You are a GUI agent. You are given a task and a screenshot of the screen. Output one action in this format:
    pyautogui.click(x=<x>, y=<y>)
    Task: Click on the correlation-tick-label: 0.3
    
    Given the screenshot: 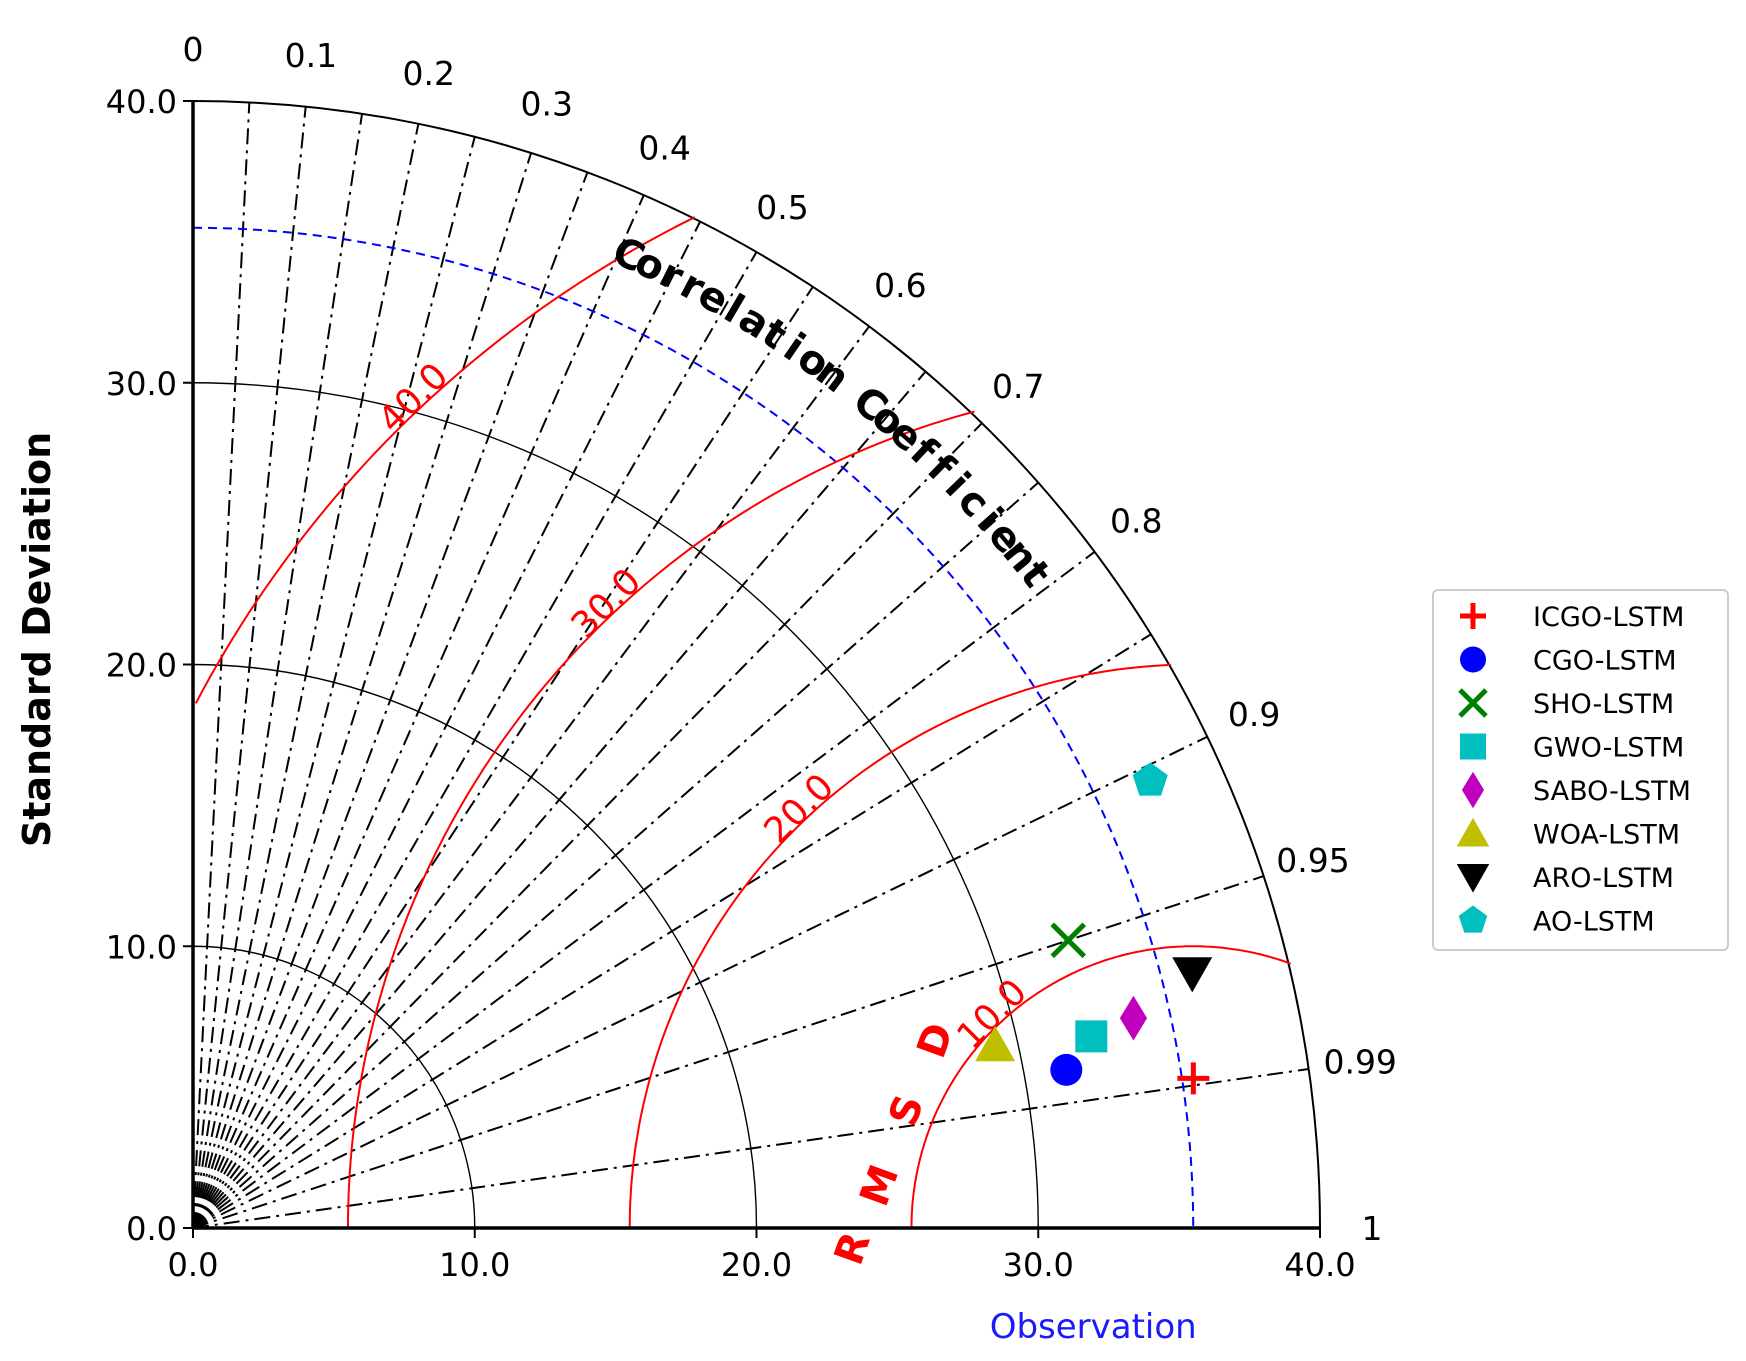 What is the action you would take?
    pyautogui.click(x=546, y=103)
    